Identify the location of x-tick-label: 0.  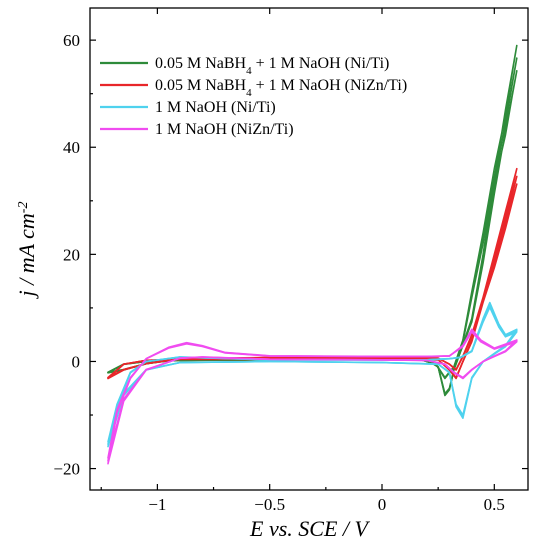
(382, 504).